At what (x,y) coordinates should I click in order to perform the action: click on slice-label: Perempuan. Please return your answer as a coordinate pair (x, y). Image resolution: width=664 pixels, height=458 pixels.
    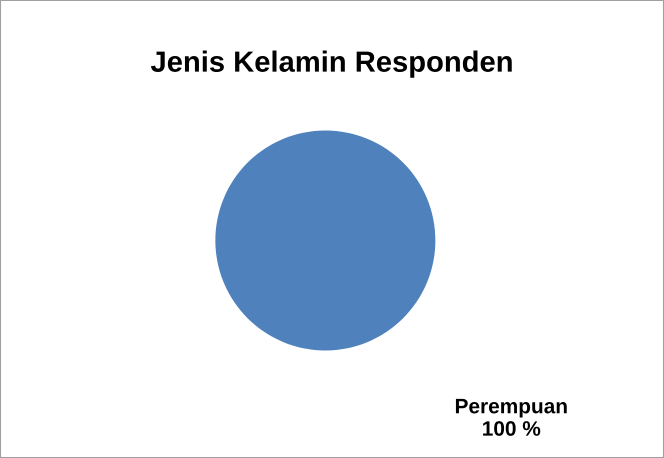
    Looking at the image, I should click on (511, 408).